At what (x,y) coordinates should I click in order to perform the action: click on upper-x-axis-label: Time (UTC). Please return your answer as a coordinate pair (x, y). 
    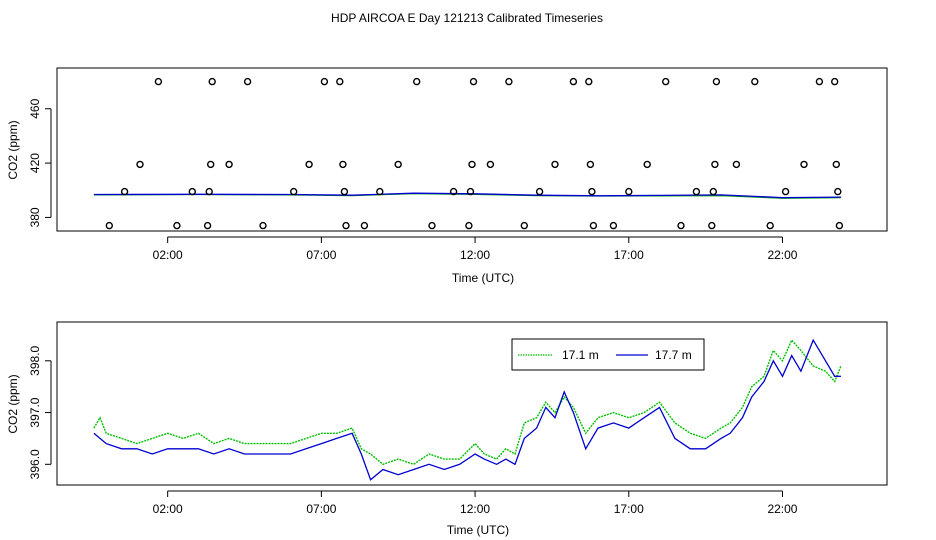
    Looking at the image, I should click on (483, 278).